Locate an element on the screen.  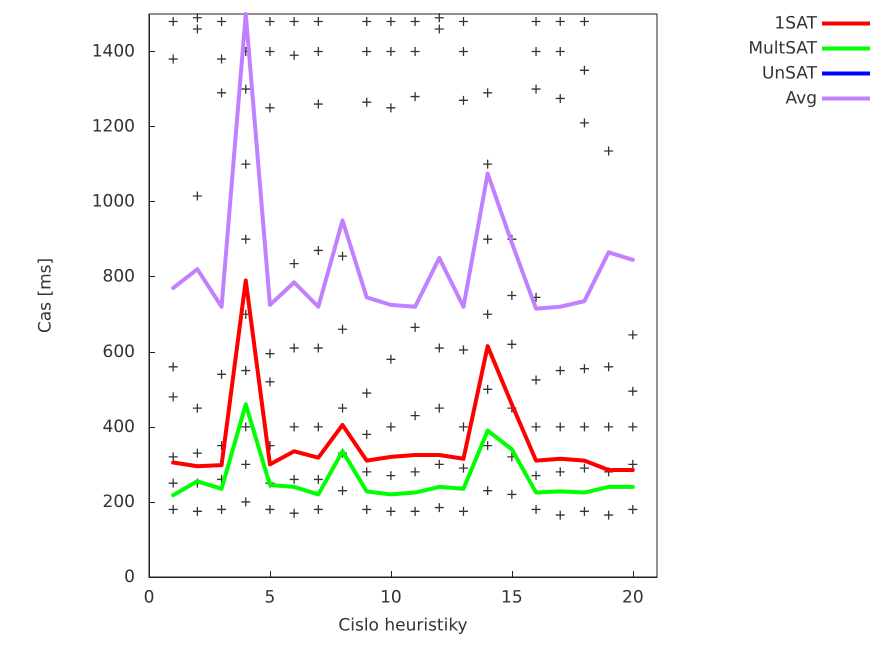
x-axis-title: Cislo heuristiky is located at coordinates (403, 626).